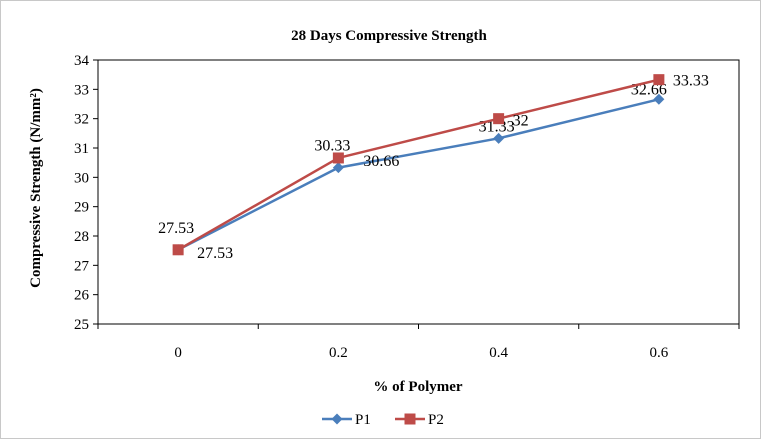 The image size is (761, 439). Describe the element at coordinates (332, 146) in the screenshot. I see `data-label-p1: 30.33` at that location.